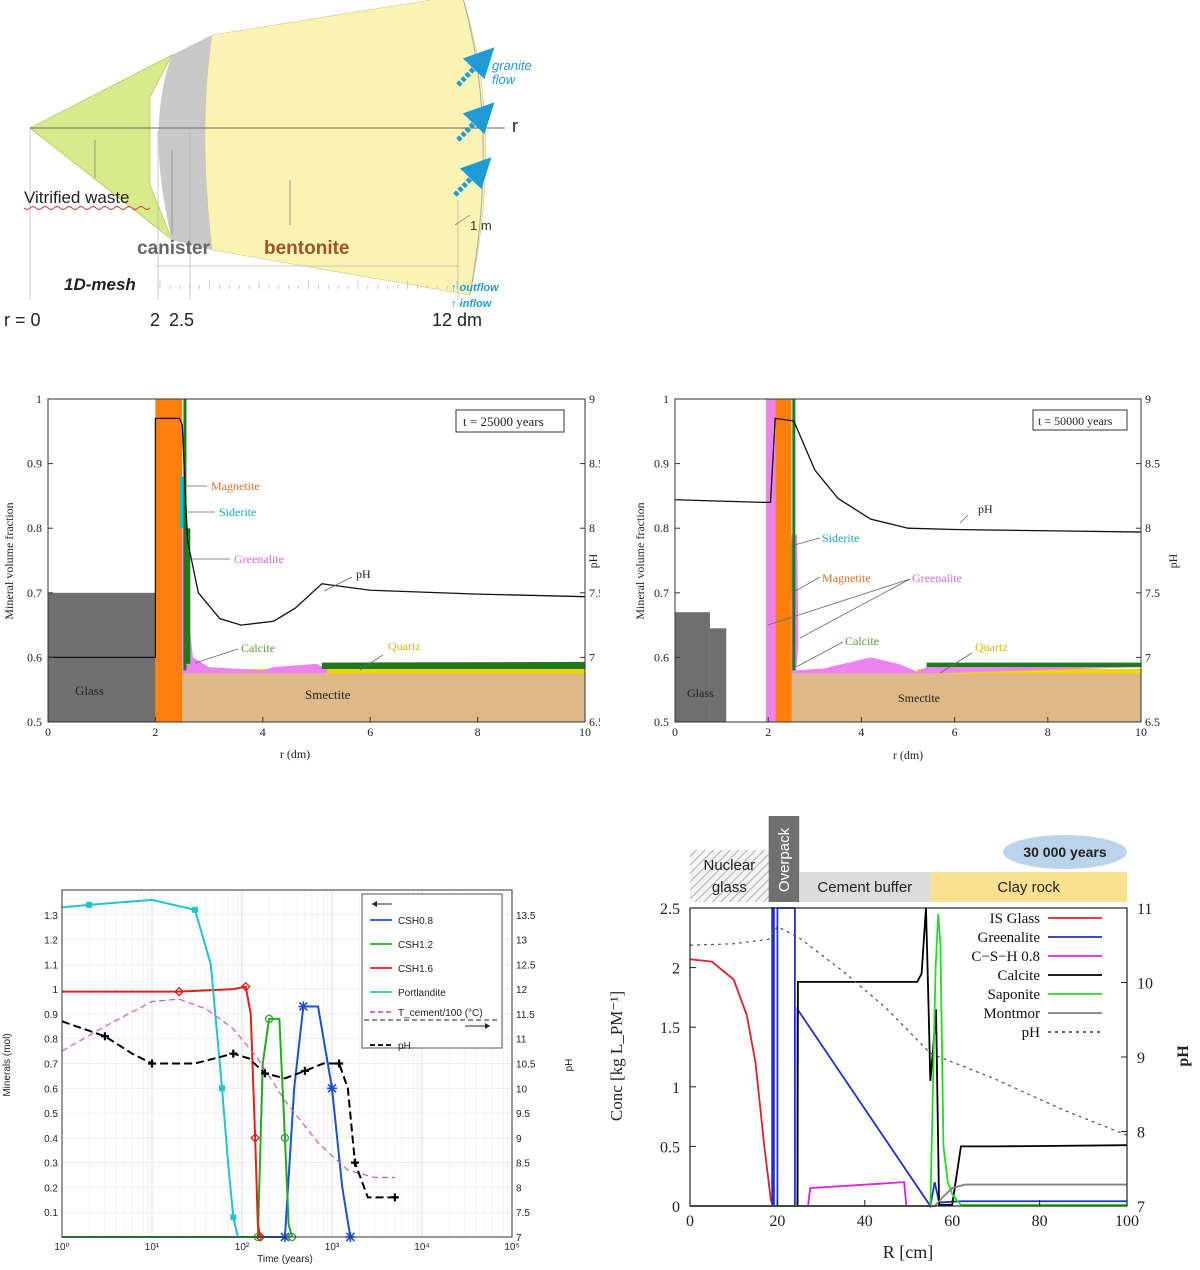 This screenshot has height=1270, width=1200. I want to click on x-tick-label: 10³, so click(332, 1247).